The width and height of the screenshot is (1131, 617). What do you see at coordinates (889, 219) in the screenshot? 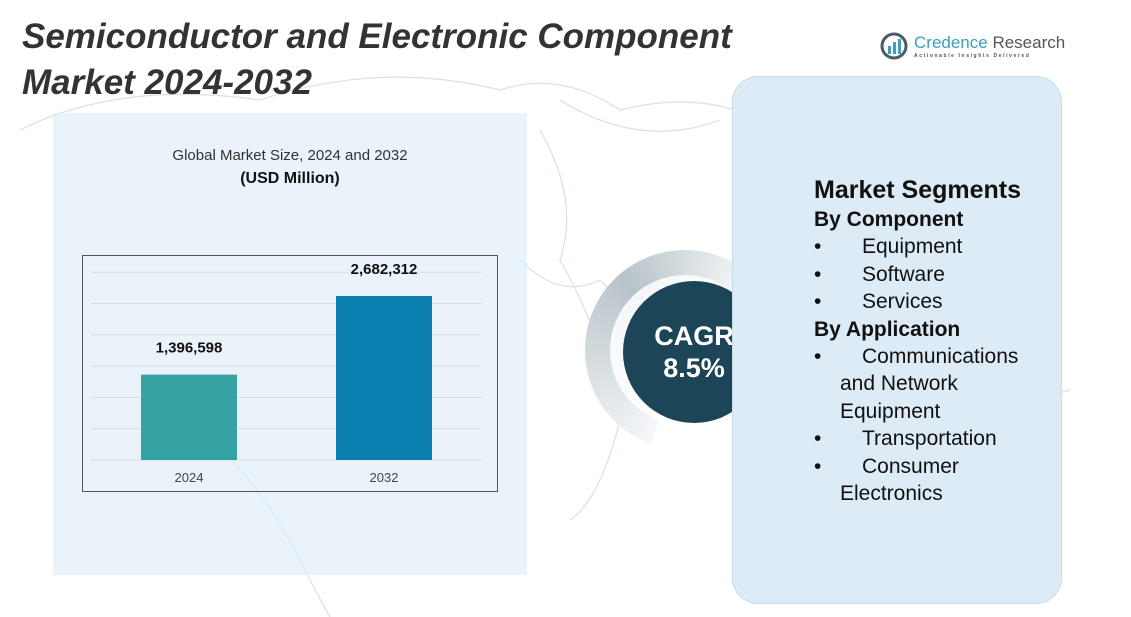
I see `segment-heading: By Component` at bounding box center [889, 219].